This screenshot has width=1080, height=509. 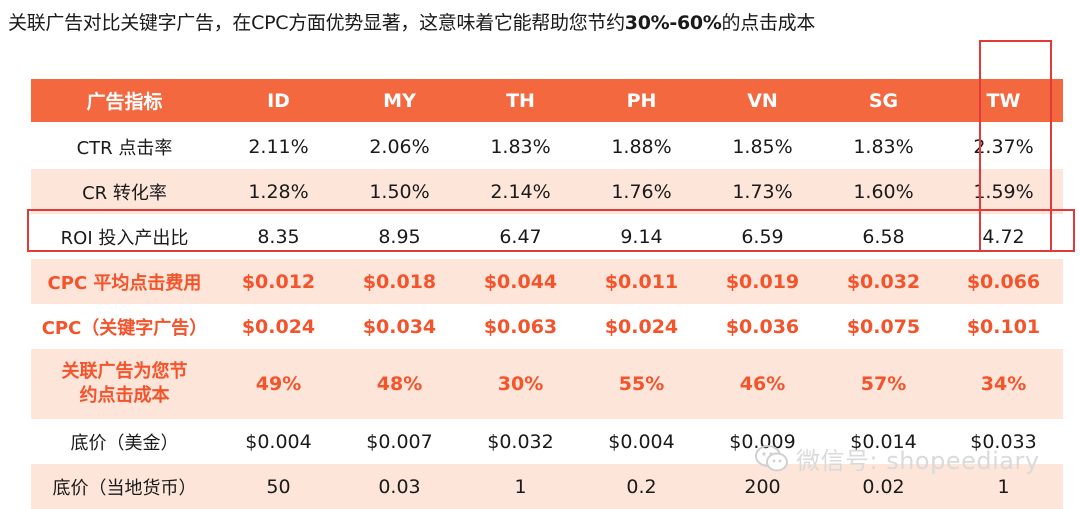 I want to click on table-cell: 9.14, so click(x=641, y=236).